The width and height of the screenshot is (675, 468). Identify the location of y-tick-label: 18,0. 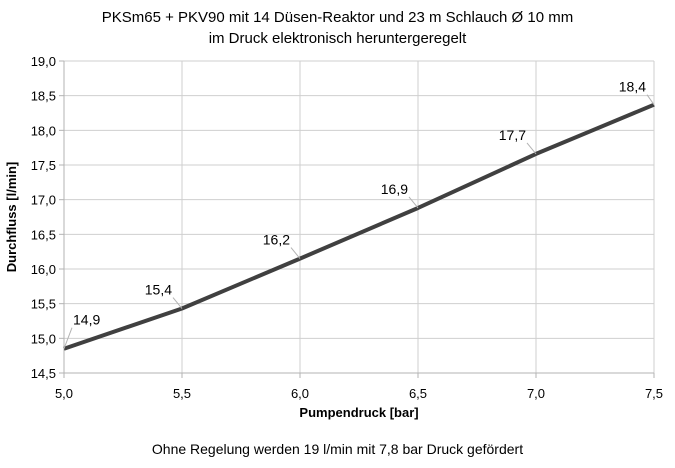
(43, 130).